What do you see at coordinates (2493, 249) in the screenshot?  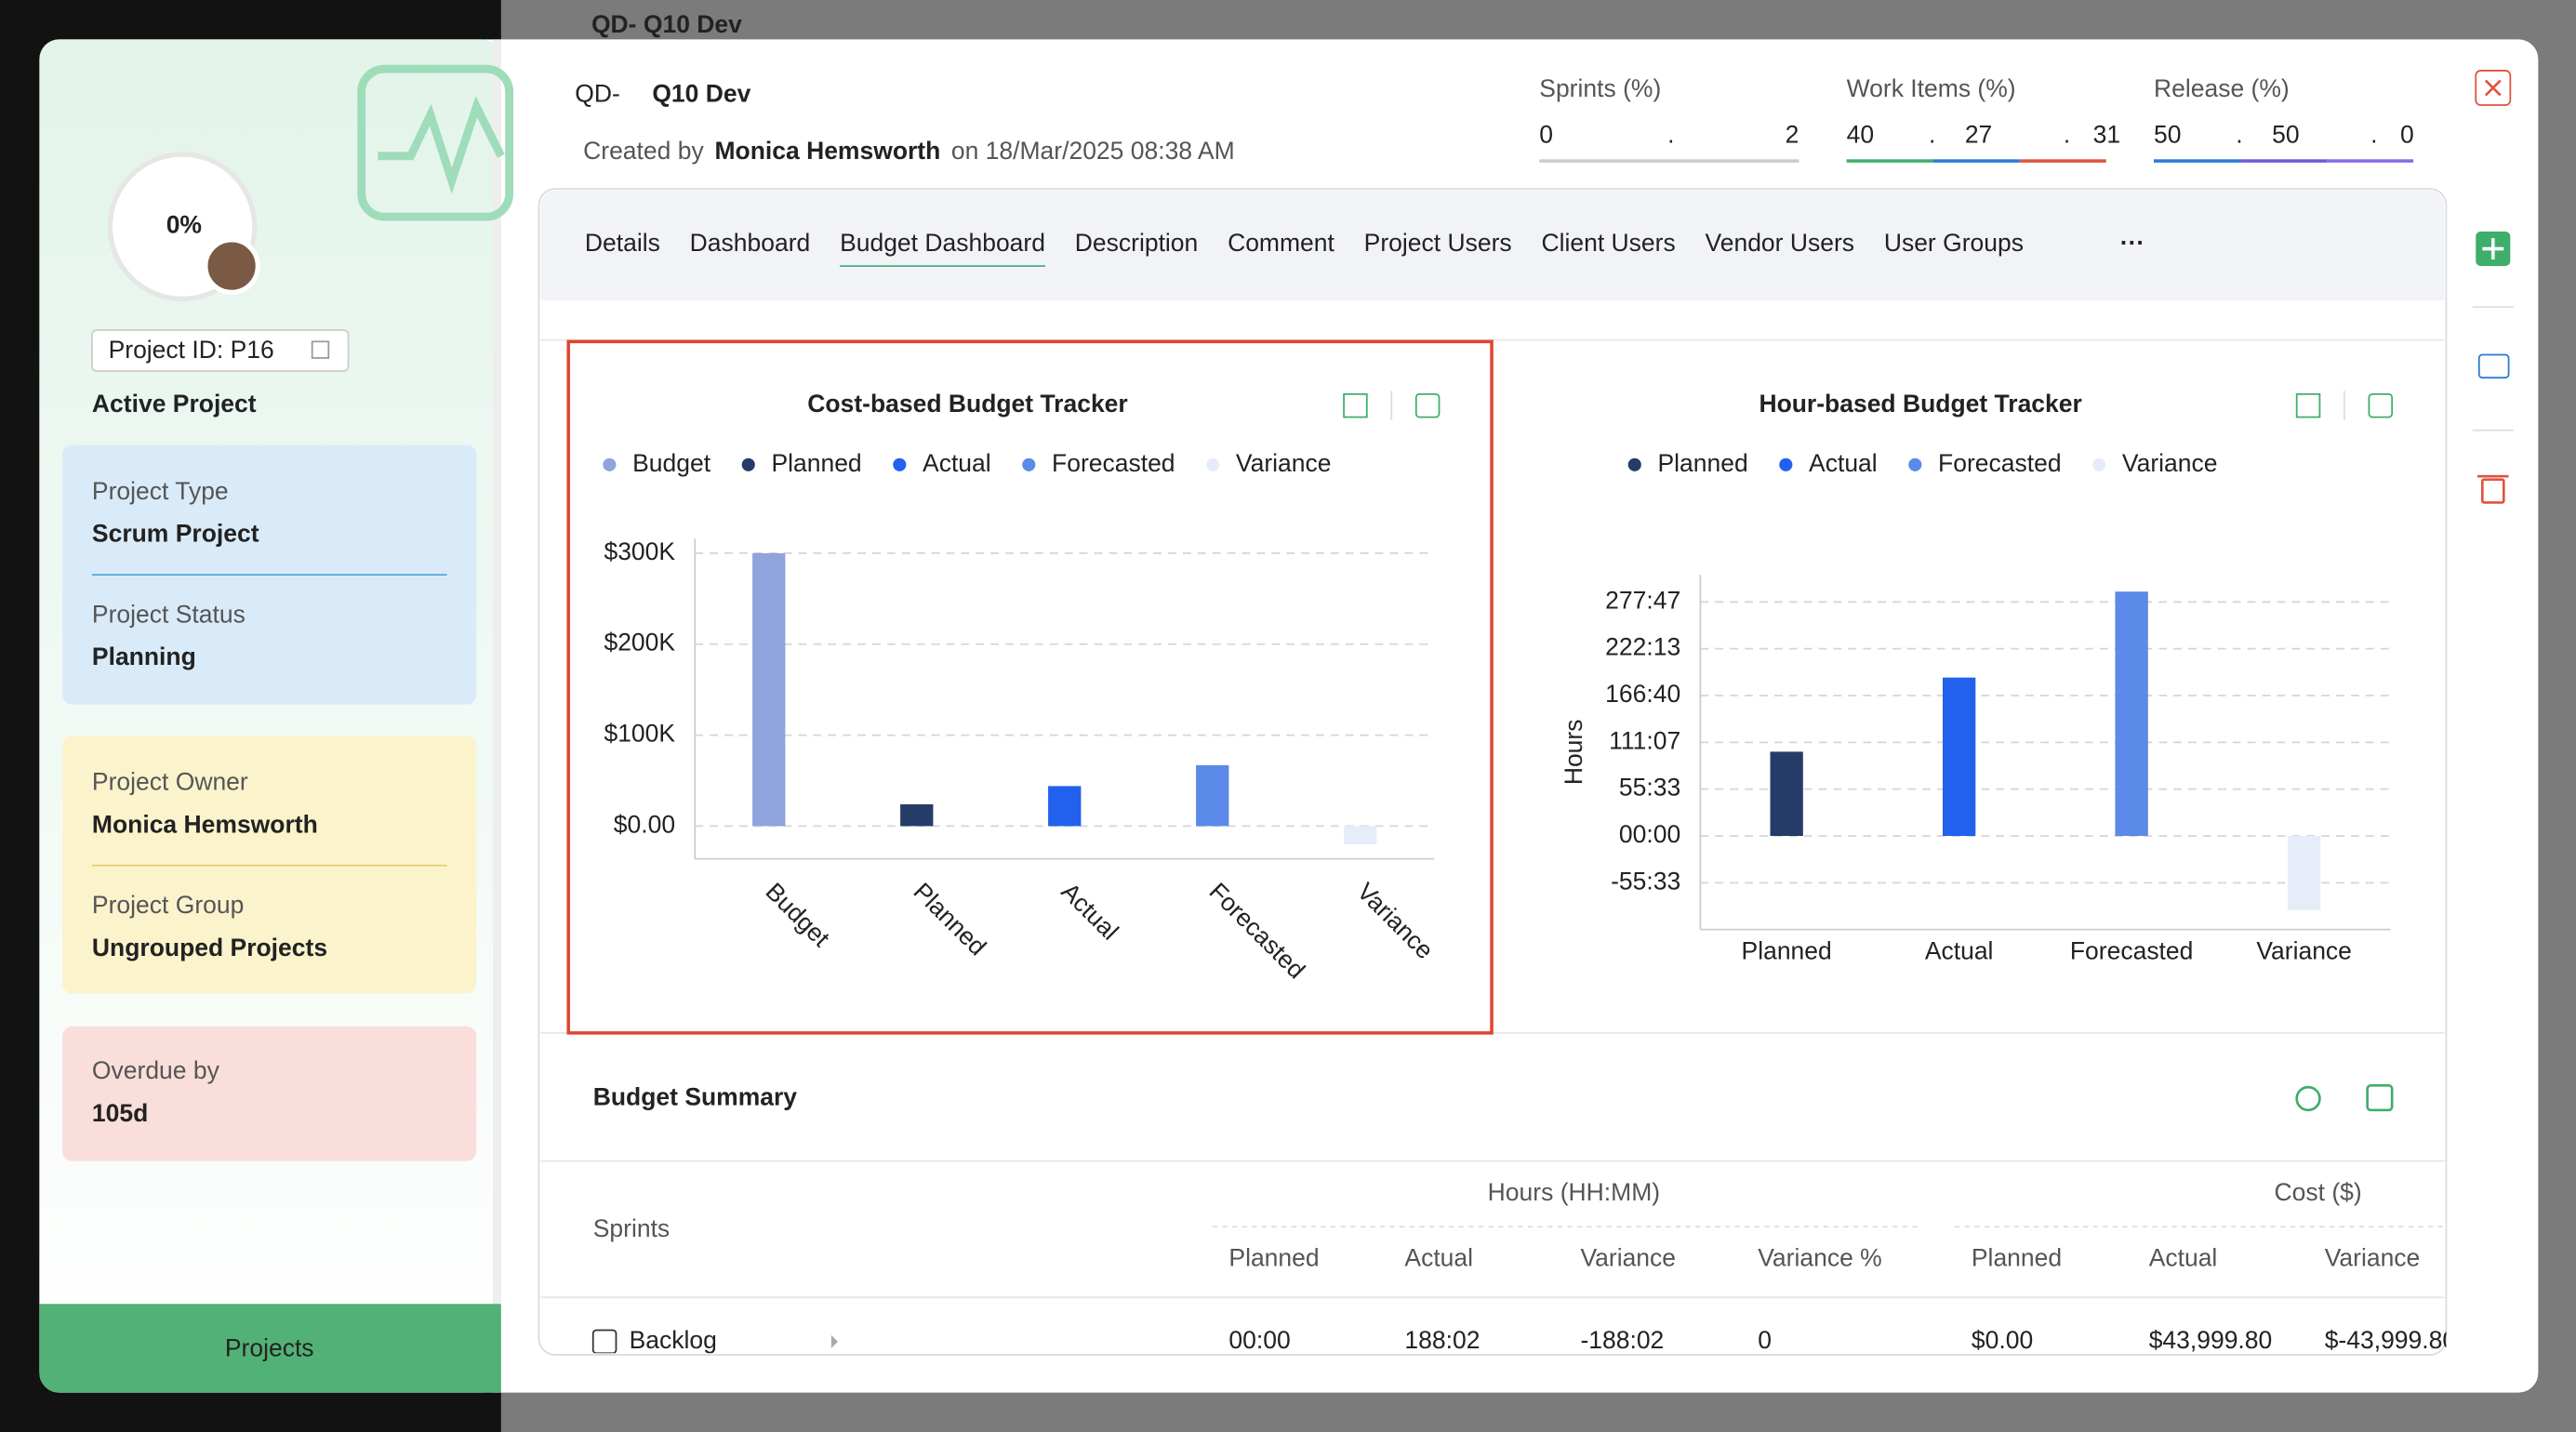 I see `add-icon` at bounding box center [2493, 249].